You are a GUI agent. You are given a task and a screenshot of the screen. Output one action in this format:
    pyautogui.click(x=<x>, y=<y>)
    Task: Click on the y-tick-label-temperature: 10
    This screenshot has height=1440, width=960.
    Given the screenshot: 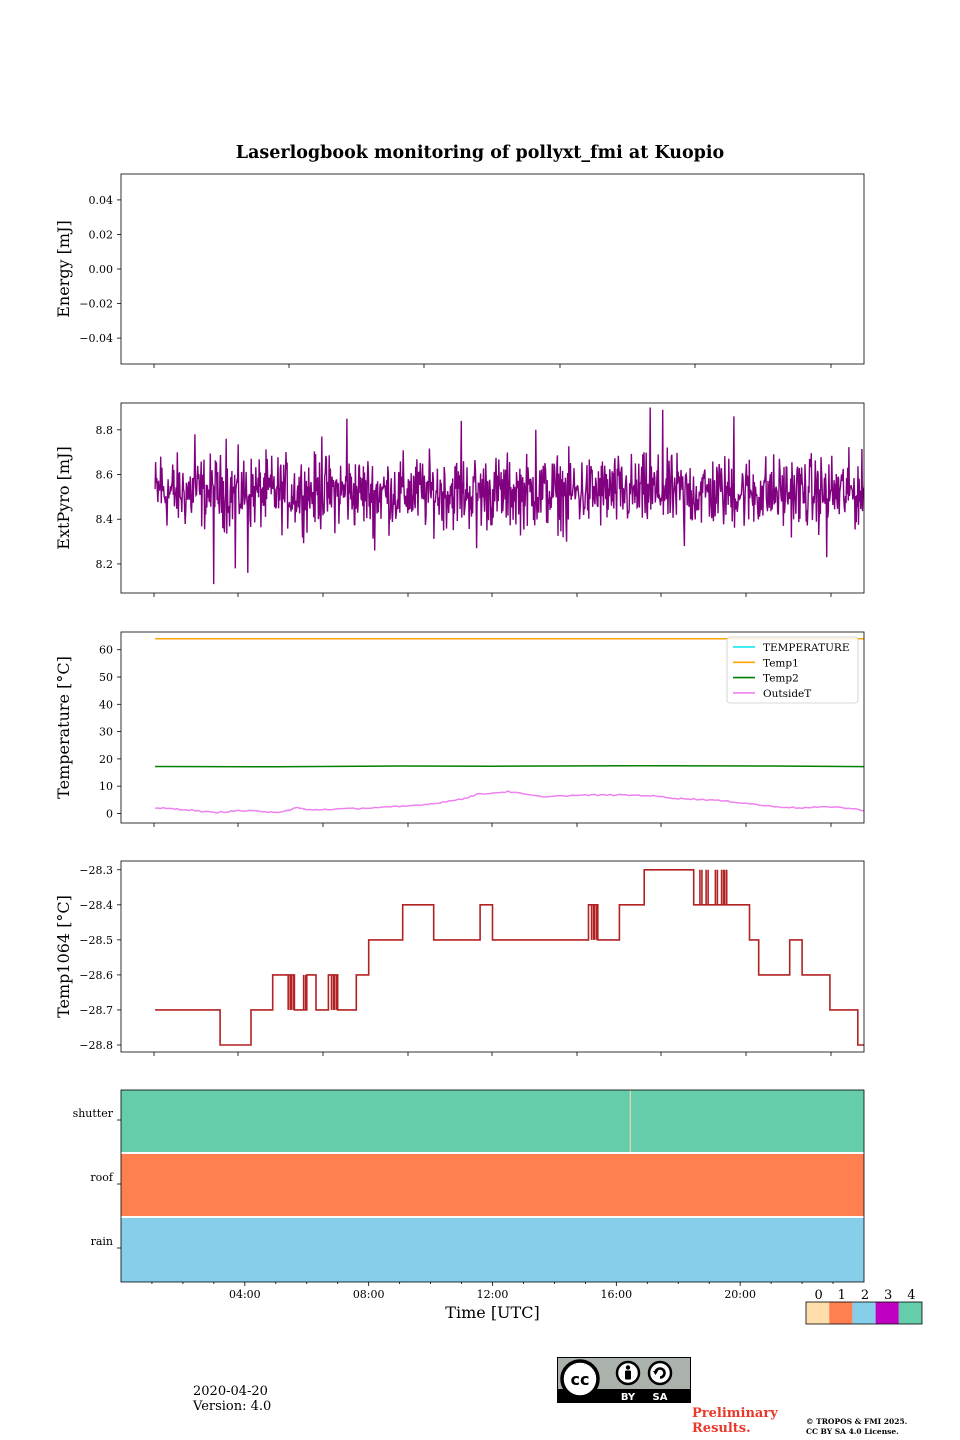 What is the action you would take?
    pyautogui.click(x=106, y=786)
    